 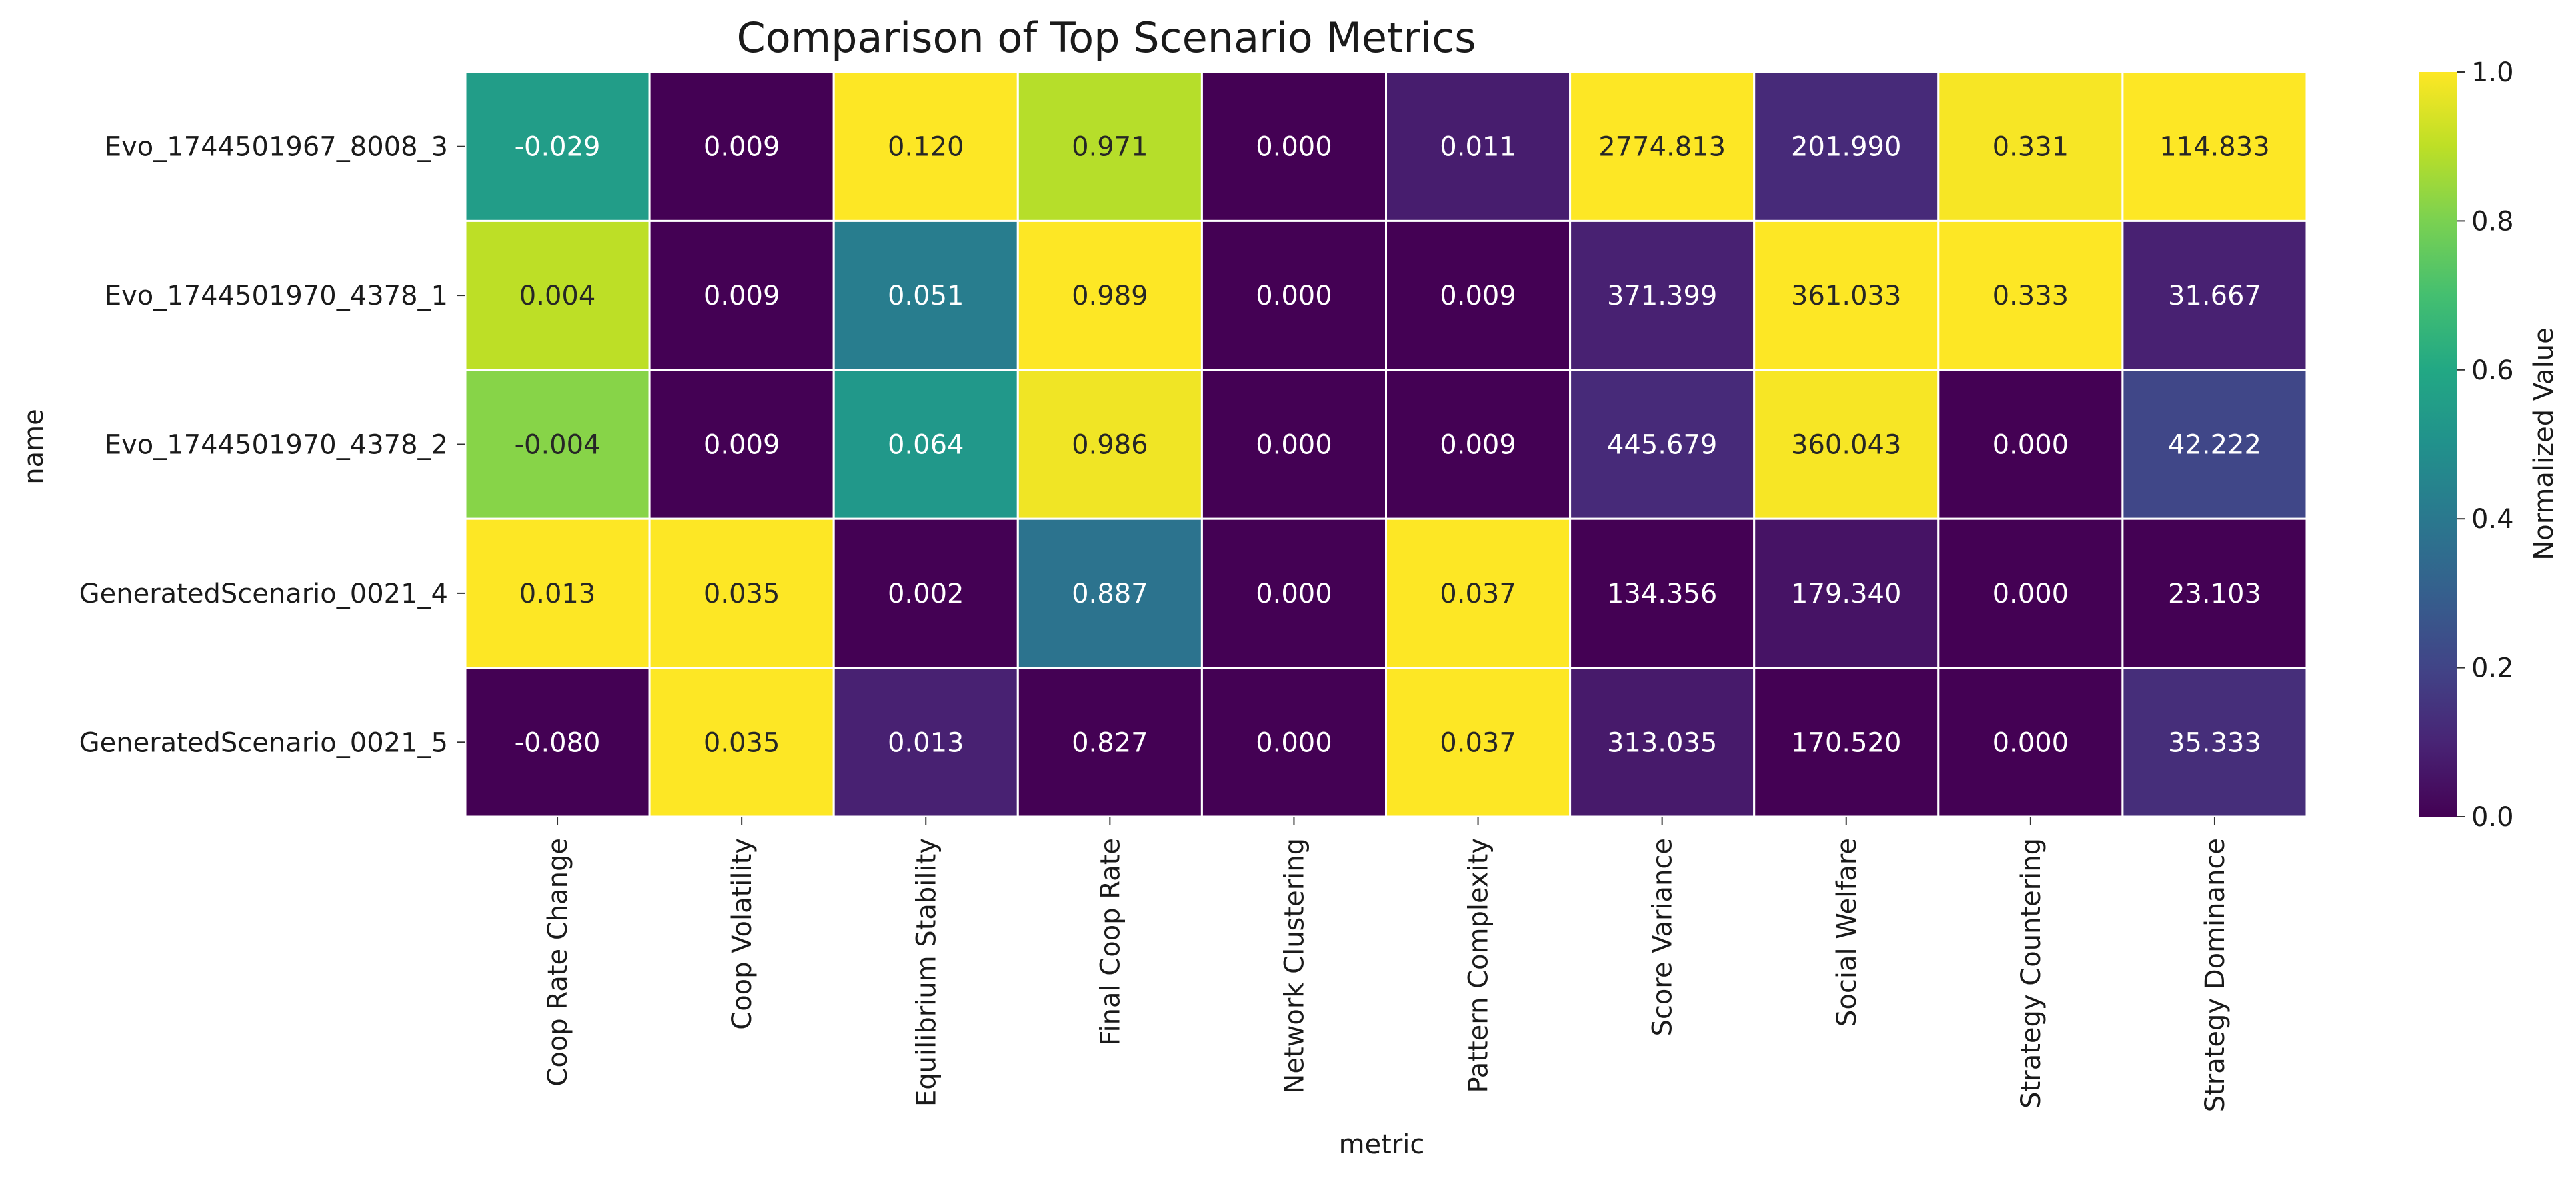 I want to click on column-label: Coop Volatility, so click(x=742, y=934).